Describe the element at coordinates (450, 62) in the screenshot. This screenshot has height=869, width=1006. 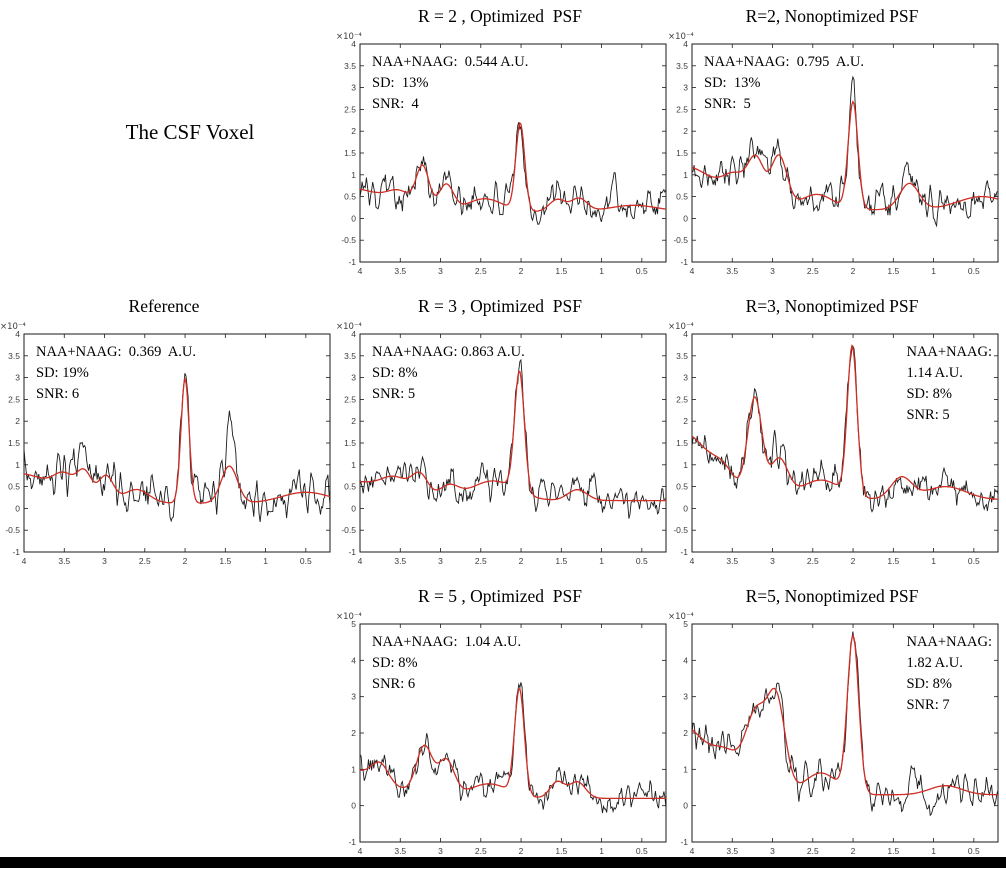
I see `annotation-line: NAA+NAAG: 0.544 A.U.` at that location.